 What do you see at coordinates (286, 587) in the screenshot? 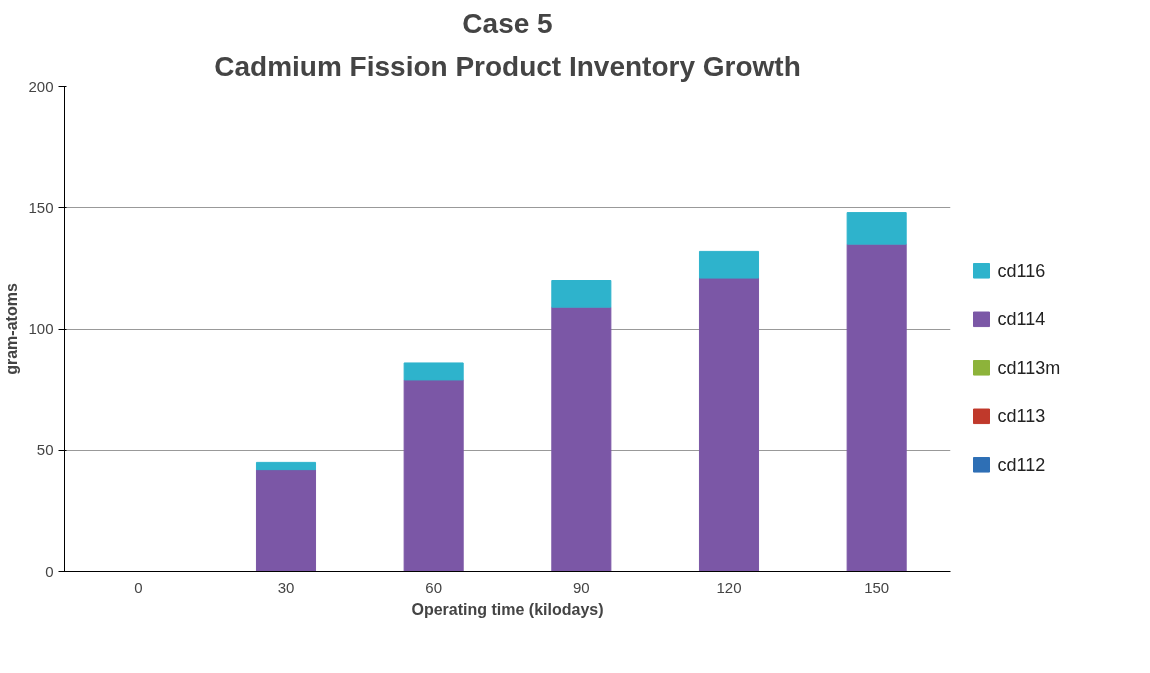
I see `x-tick-label: 30` at bounding box center [286, 587].